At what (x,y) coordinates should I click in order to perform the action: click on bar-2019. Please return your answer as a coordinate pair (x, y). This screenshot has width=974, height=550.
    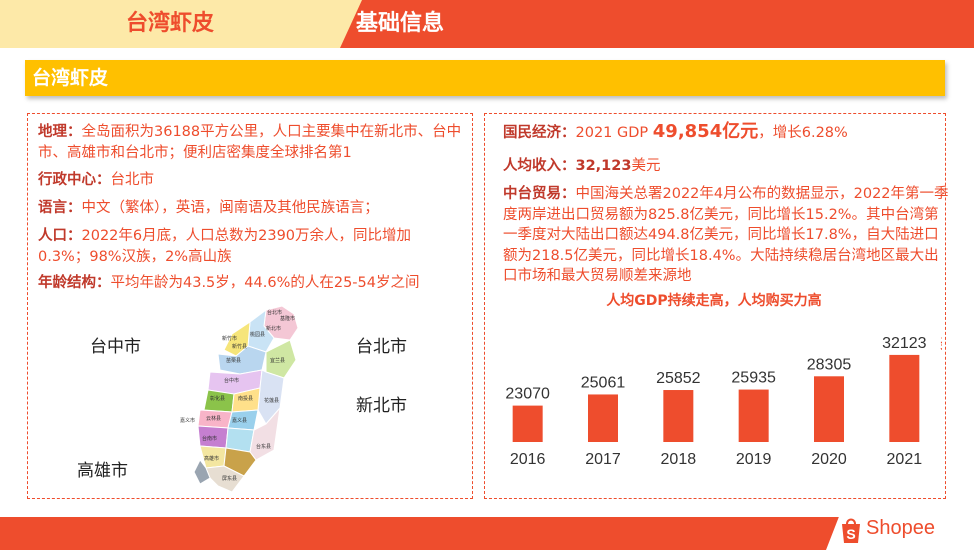
    Looking at the image, I should click on (753, 415).